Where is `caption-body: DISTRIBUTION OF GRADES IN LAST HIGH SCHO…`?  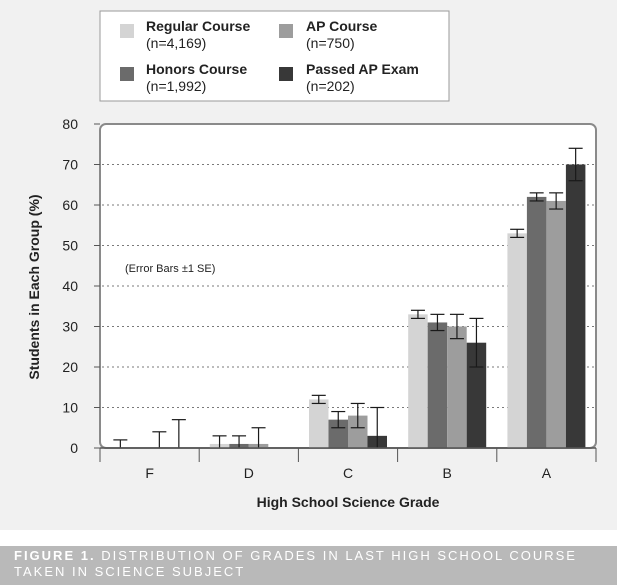 caption-body: DISTRIBUTION OF GRADES IN LAST HIGH SCHO… is located at coordinates (295, 563).